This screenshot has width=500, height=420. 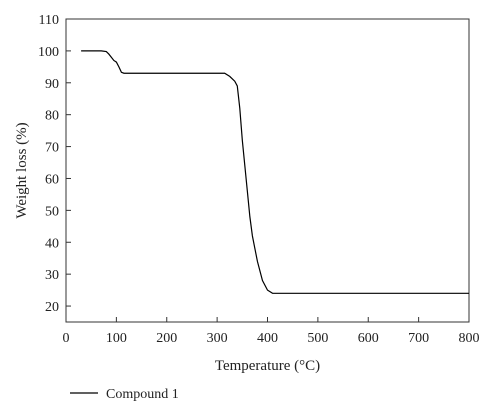 I want to click on y-tick-label: 30, so click(x=52, y=275).